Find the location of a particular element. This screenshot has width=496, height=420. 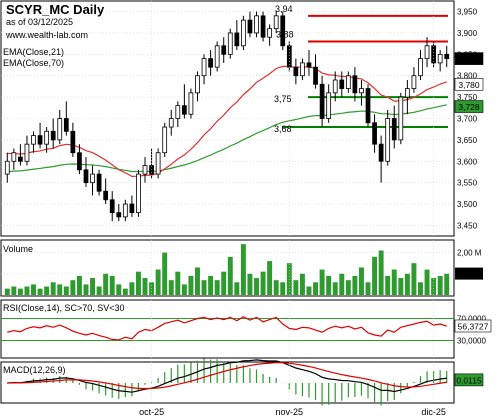

x-tick-label: oct-25 is located at coordinates (151, 412).